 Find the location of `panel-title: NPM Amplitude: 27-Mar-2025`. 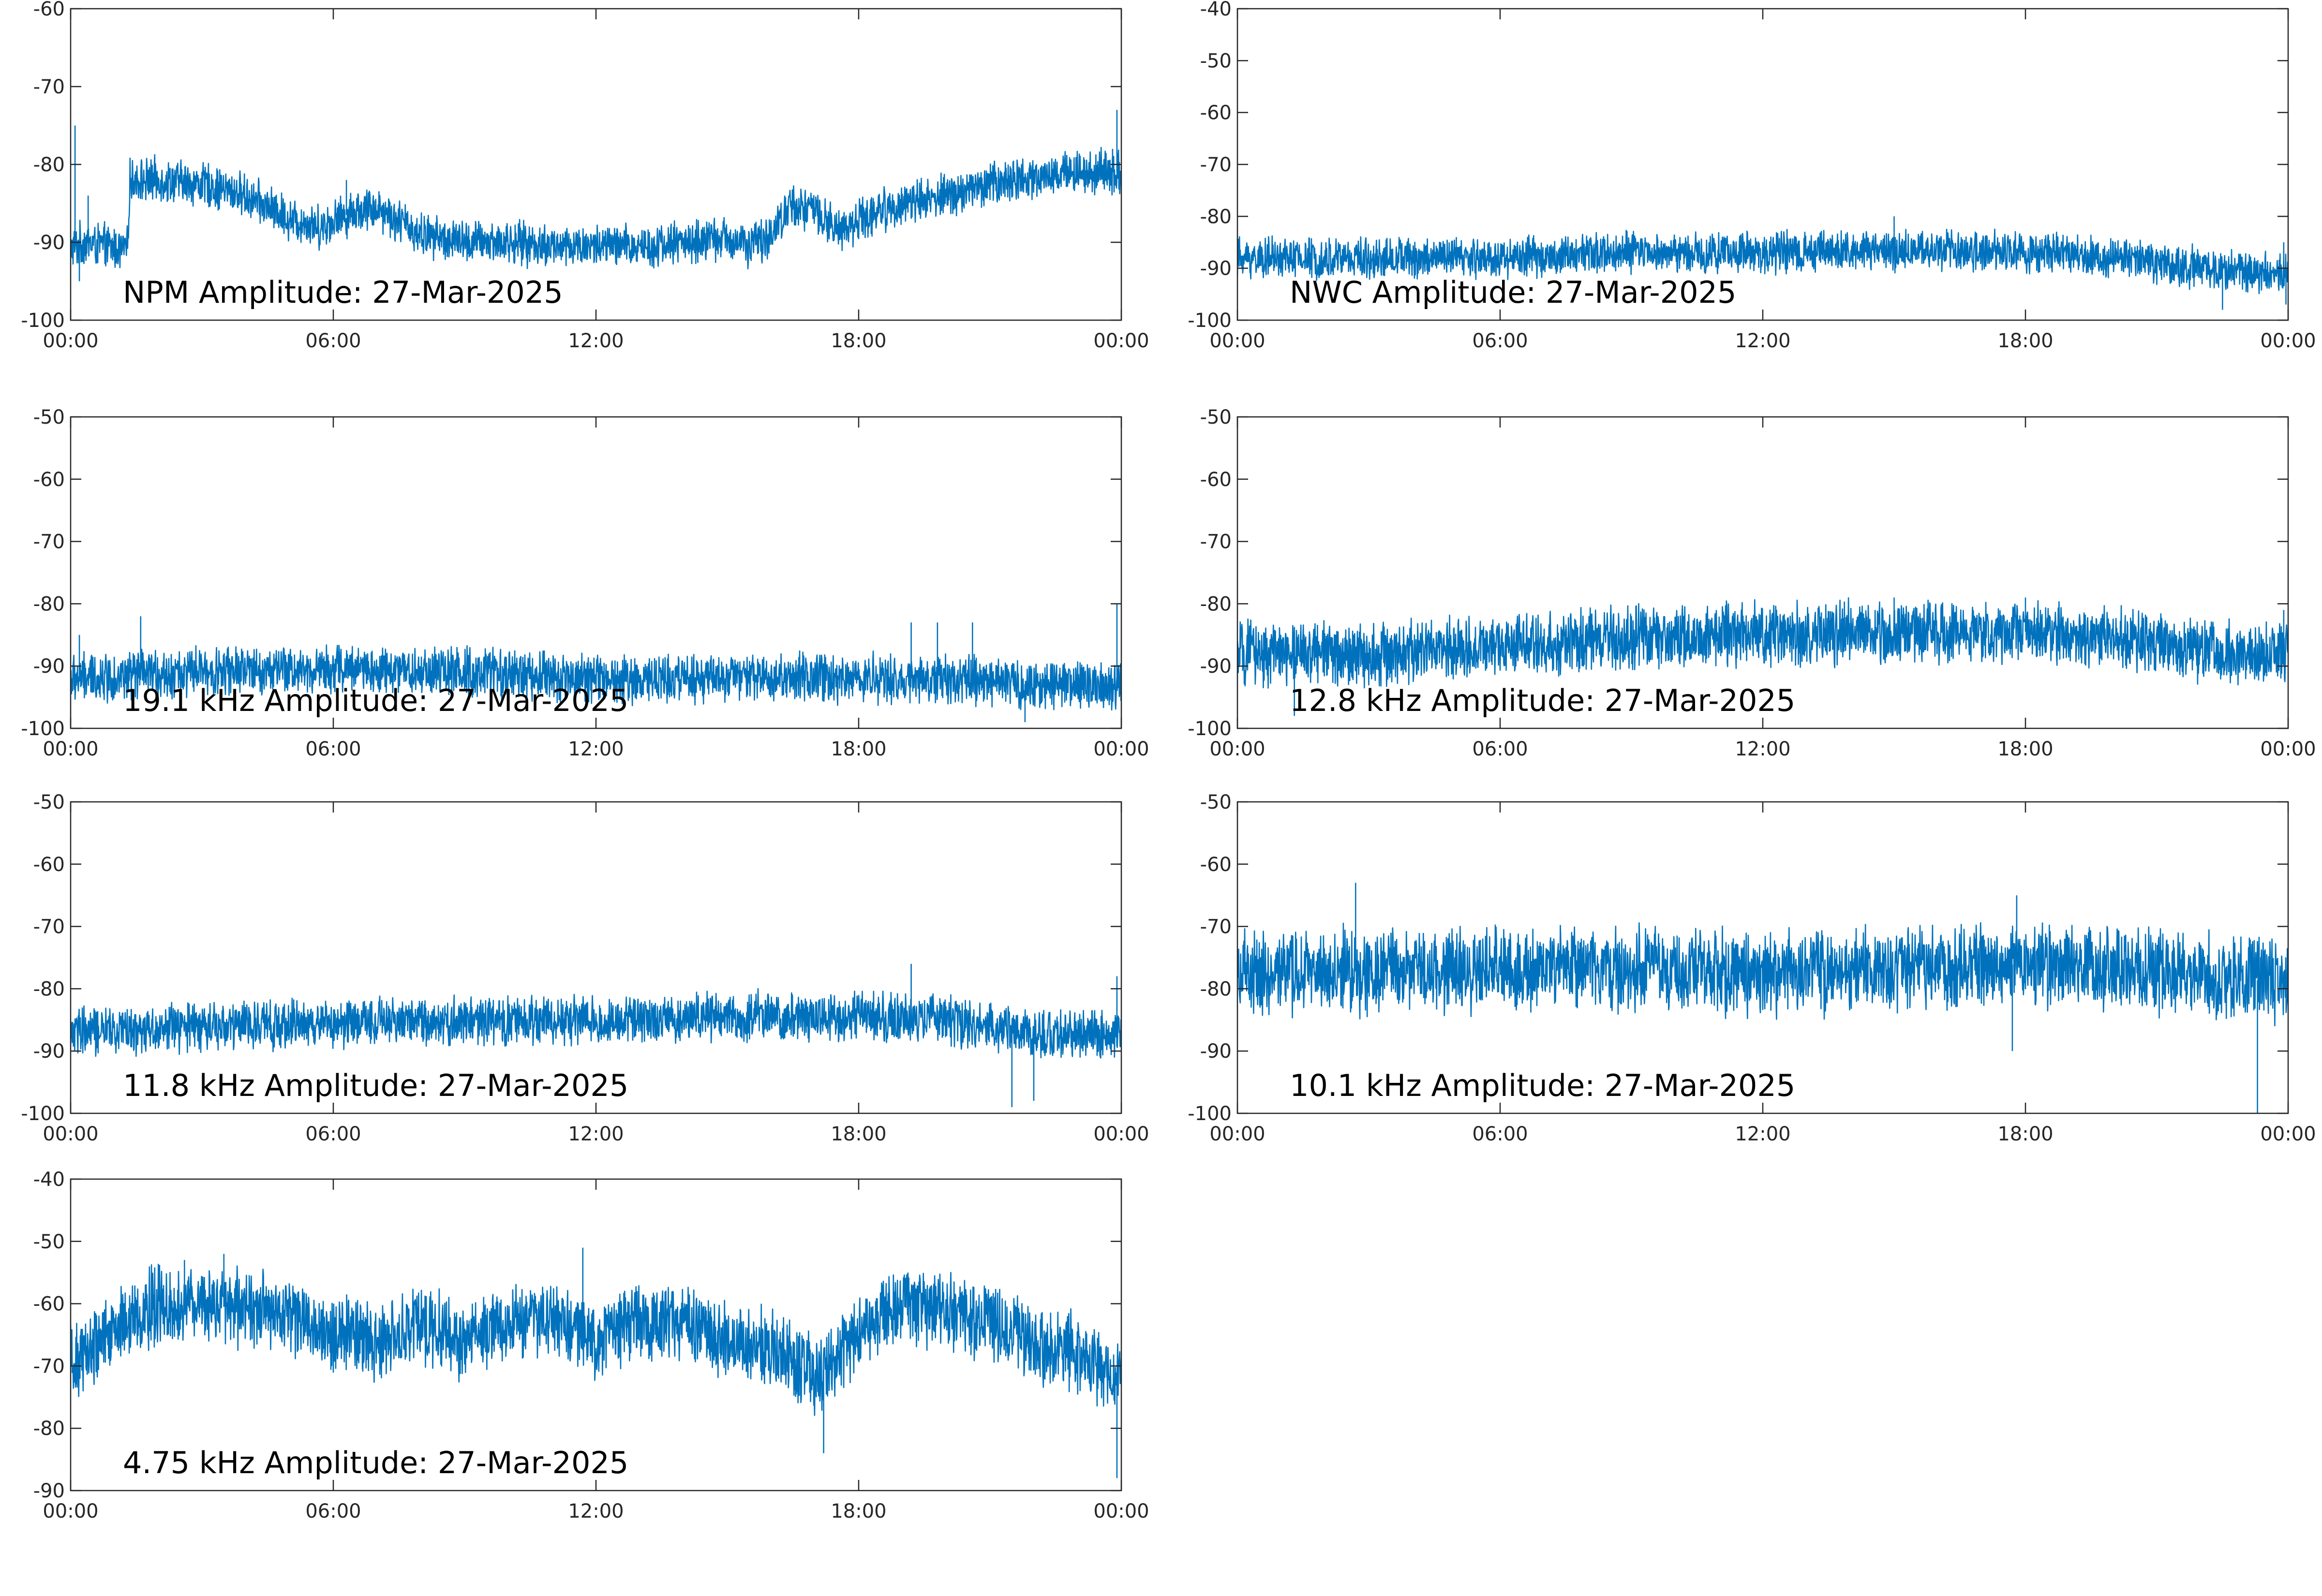

panel-title: NPM Amplitude: 27-Mar-2025 is located at coordinates (343, 292).